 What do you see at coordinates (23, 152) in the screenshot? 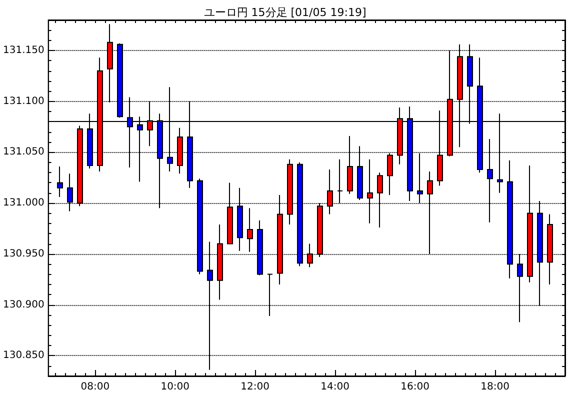
I see `y-tick-label: 131.050` at bounding box center [23, 152].